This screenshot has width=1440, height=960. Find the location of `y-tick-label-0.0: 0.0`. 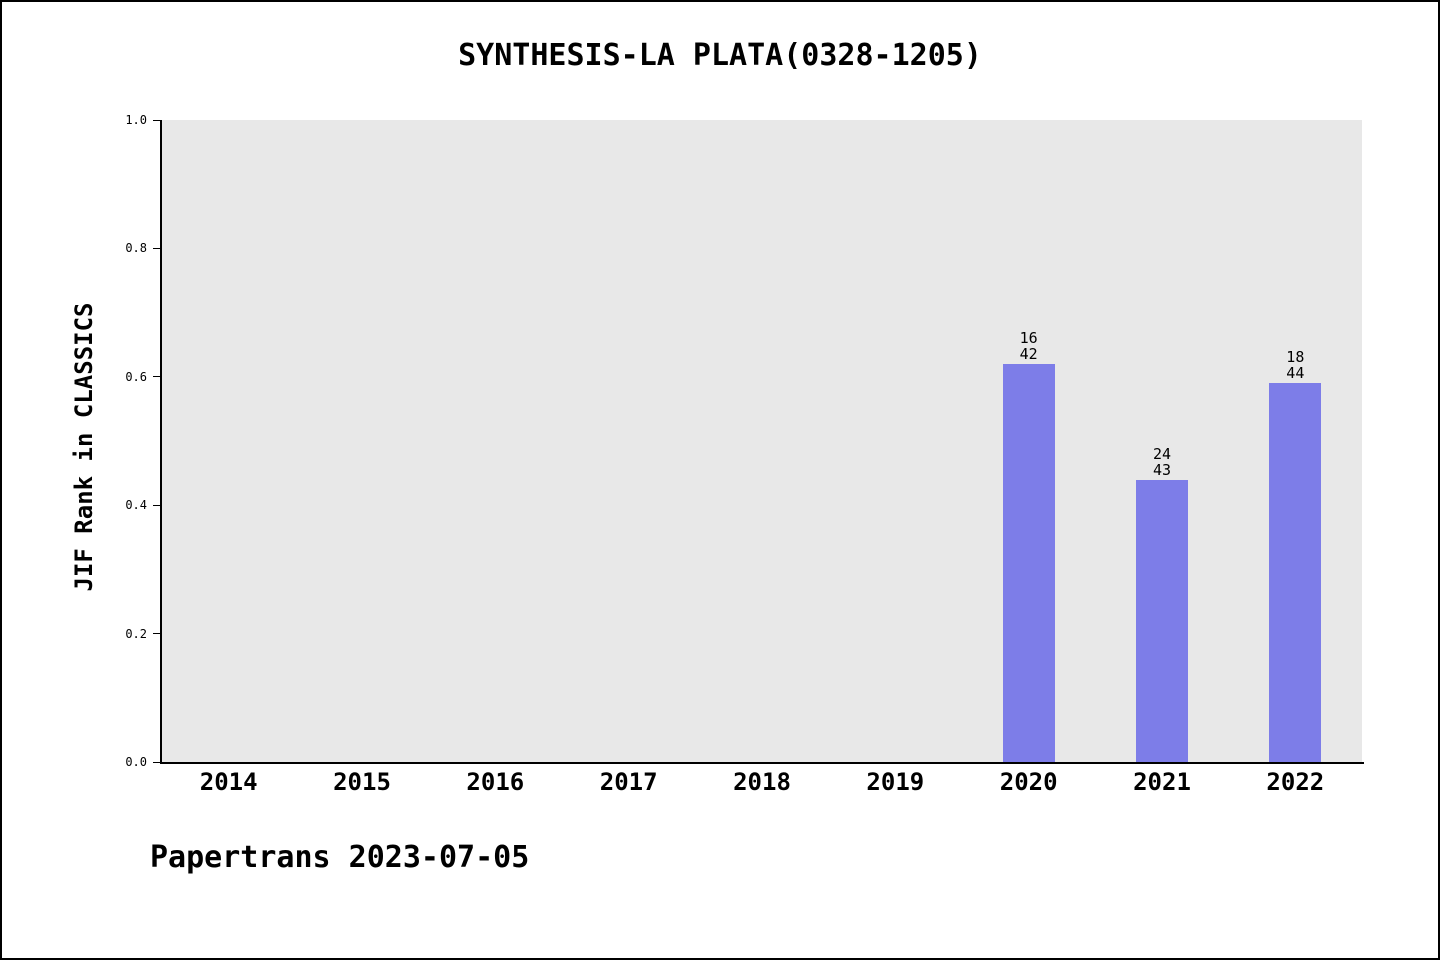

y-tick-label-0.0: 0.0 is located at coordinates (136, 762).